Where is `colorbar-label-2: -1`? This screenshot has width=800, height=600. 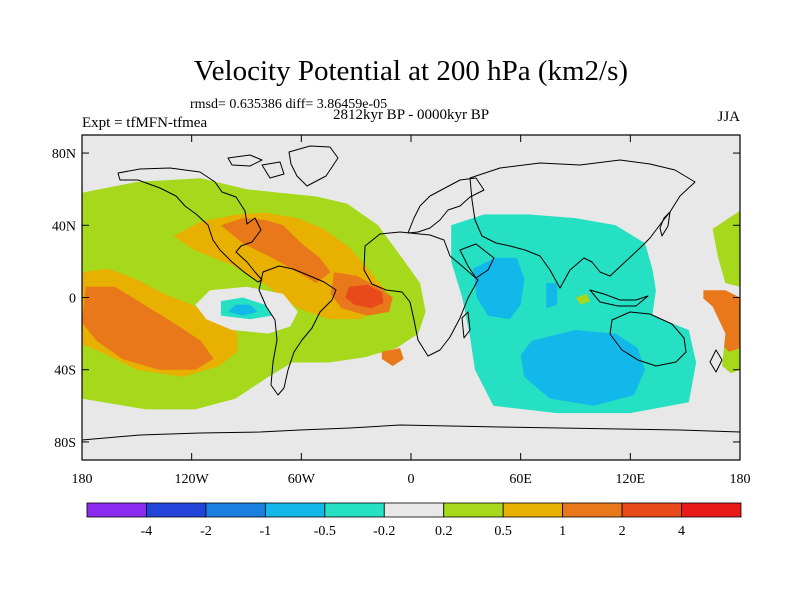 colorbar-label-2: -1 is located at coordinates (266, 531).